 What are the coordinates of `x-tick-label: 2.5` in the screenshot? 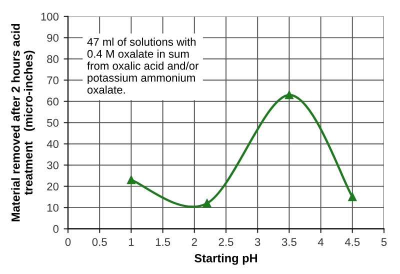 It's located at (226, 242).